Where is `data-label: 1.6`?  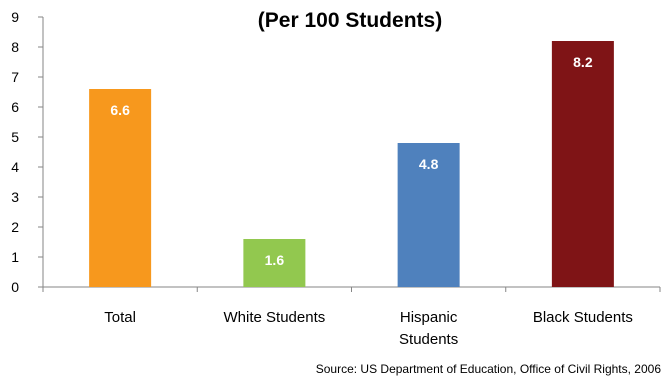 data-label: 1.6 is located at coordinates (275, 260).